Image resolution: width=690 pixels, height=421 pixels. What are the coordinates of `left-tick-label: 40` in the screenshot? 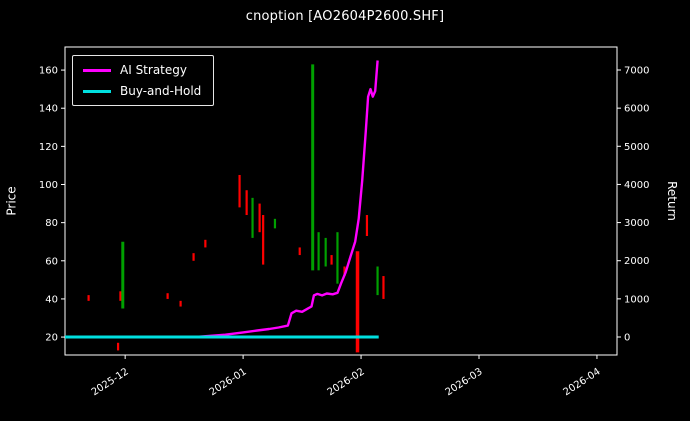 It's located at (51, 299).